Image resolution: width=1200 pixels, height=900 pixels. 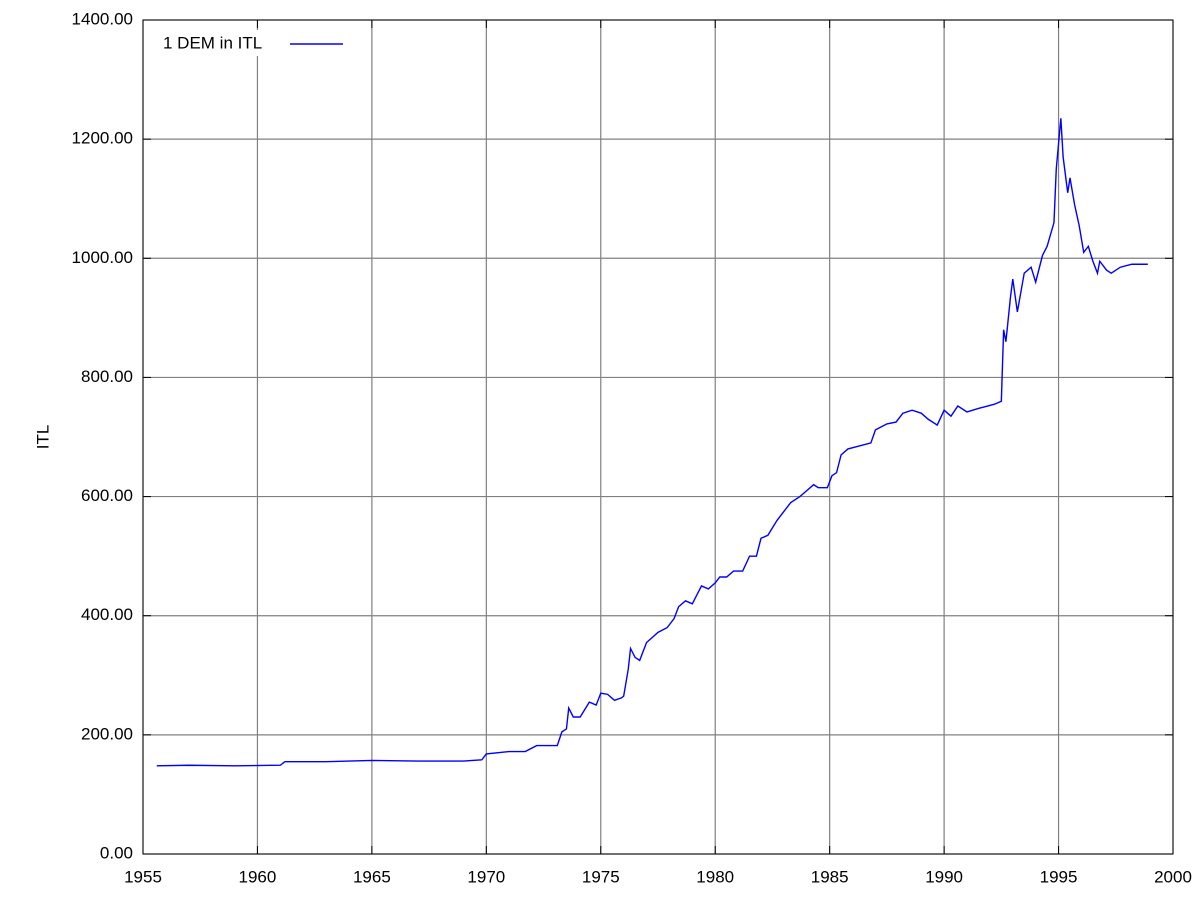 What do you see at coordinates (601, 876) in the screenshot?
I see `x-tick-label: 1975` at bounding box center [601, 876].